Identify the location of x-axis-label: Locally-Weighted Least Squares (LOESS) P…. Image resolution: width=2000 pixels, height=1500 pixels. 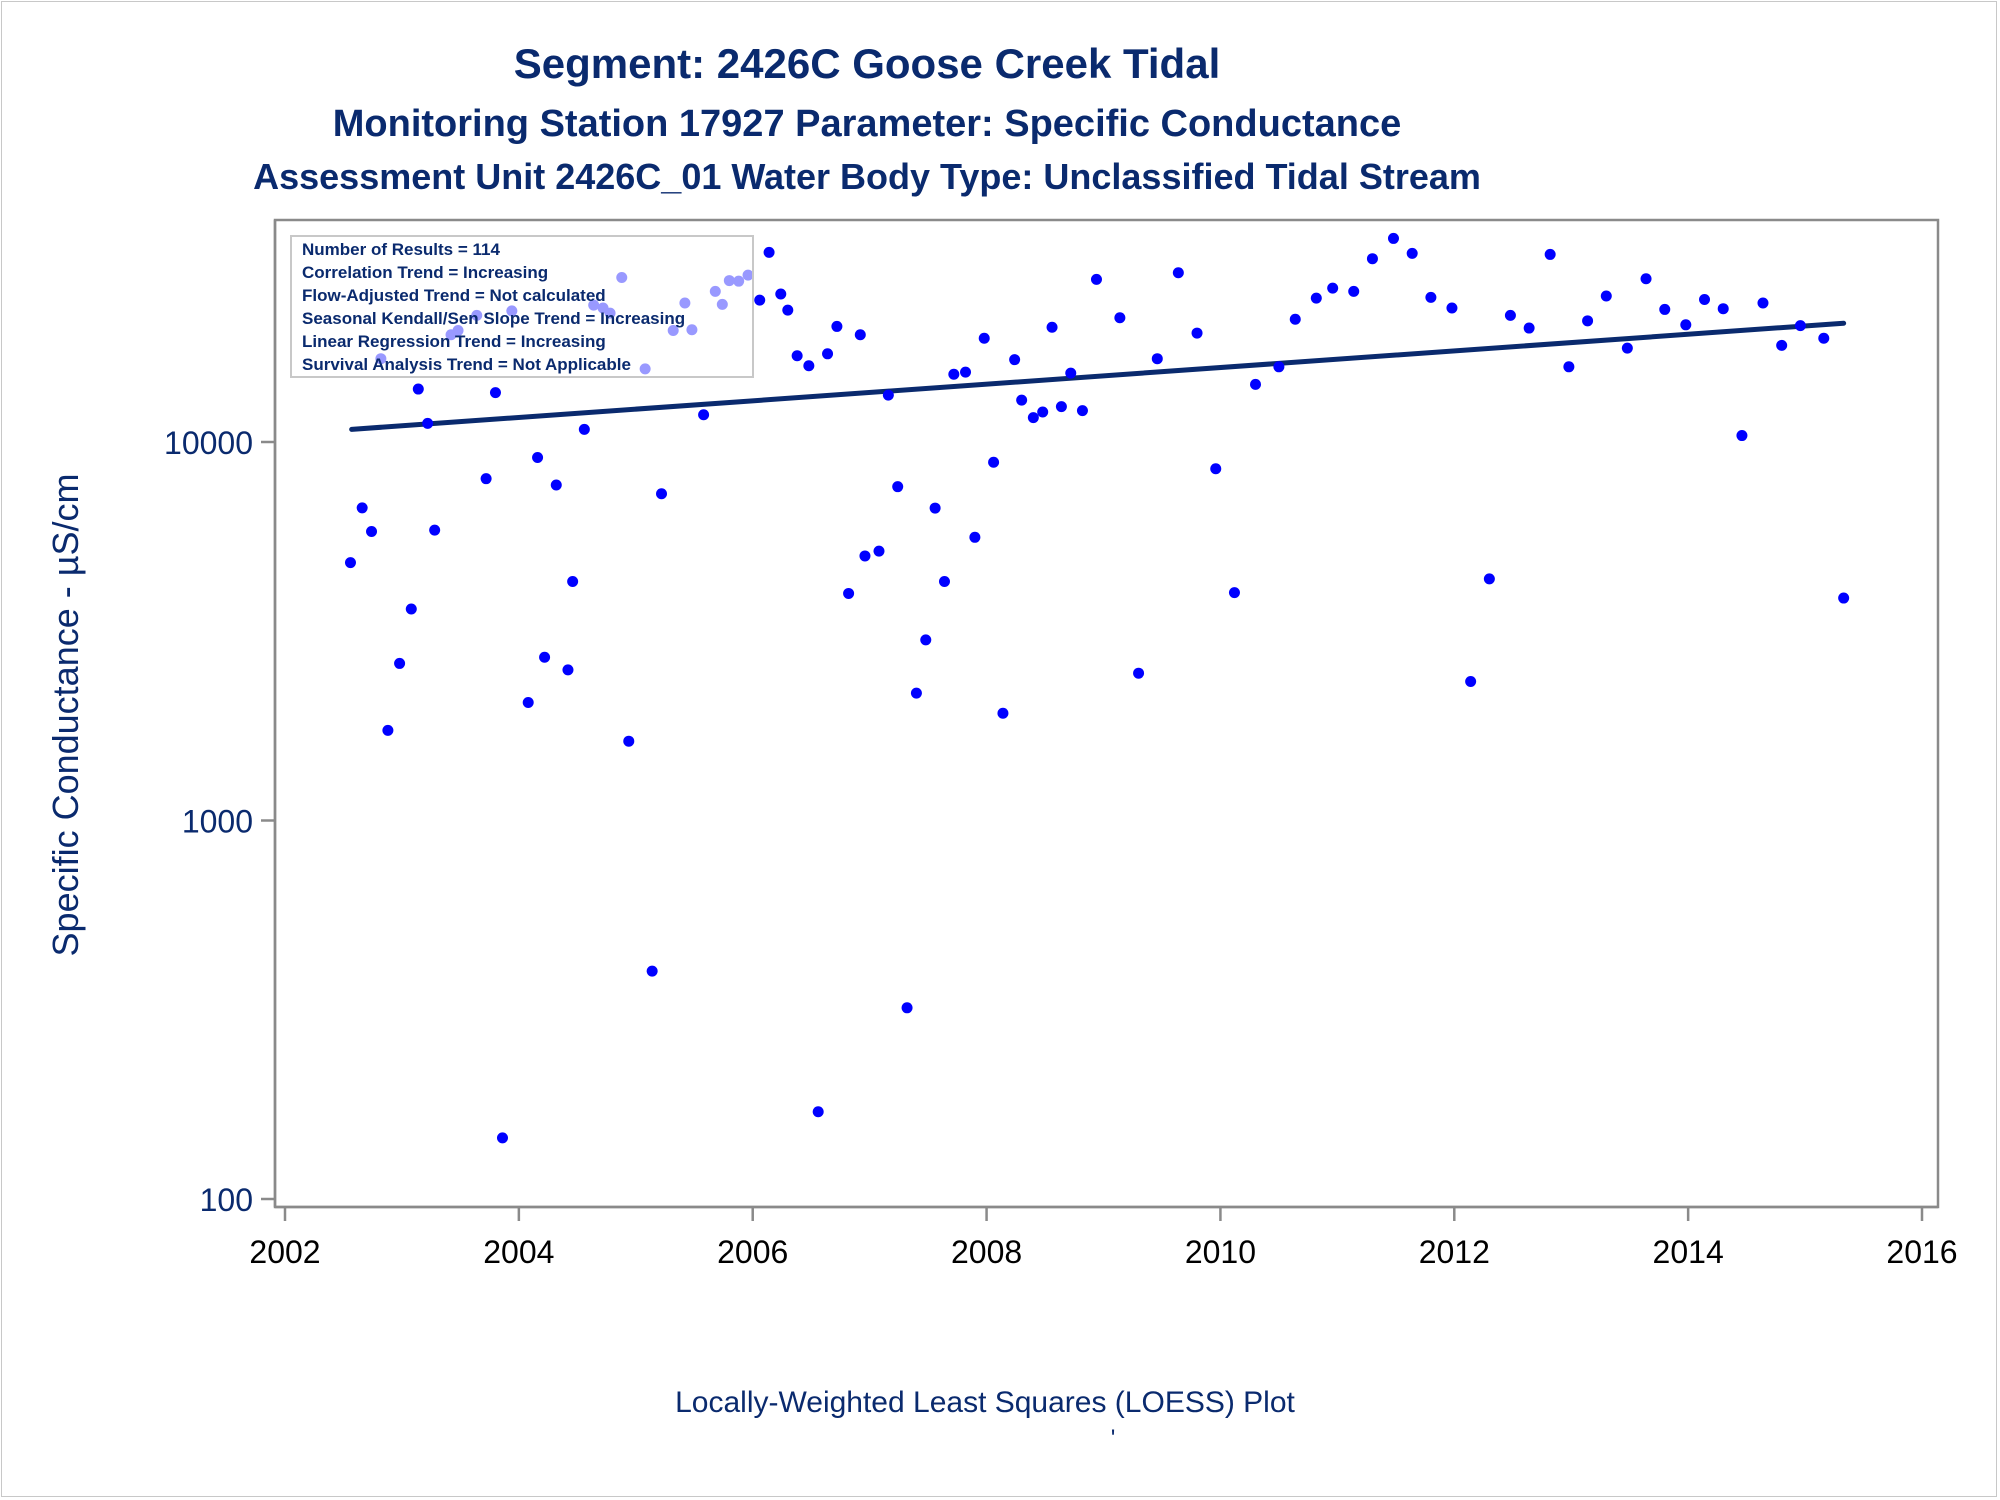
(985, 1402).